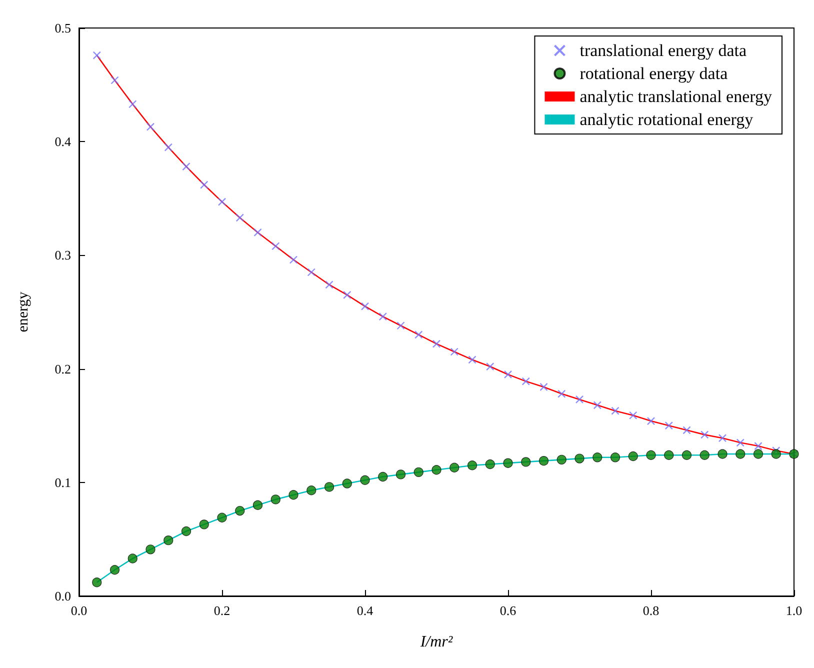  What do you see at coordinates (62, 368) in the screenshot?
I see `y-tick-label: 0.2` at bounding box center [62, 368].